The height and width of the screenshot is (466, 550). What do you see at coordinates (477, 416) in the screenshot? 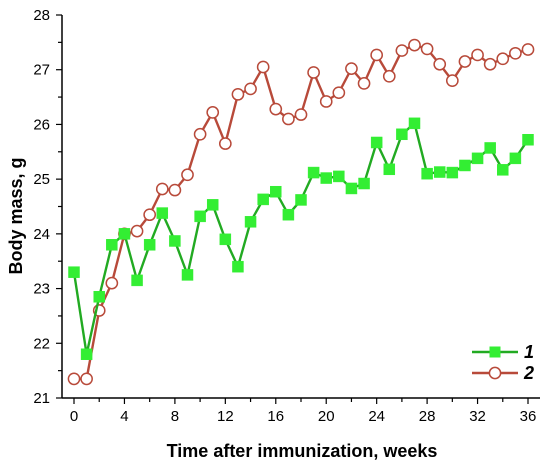
I see `x-tick-label: 32` at bounding box center [477, 416].